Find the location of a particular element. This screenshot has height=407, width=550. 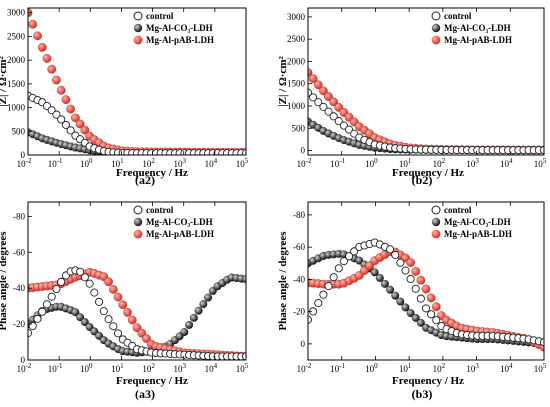

series-open is located at coordinates (137, 313).